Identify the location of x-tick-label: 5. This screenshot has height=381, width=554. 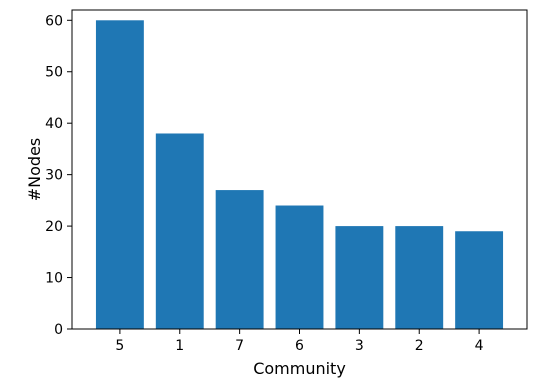
(119, 346).